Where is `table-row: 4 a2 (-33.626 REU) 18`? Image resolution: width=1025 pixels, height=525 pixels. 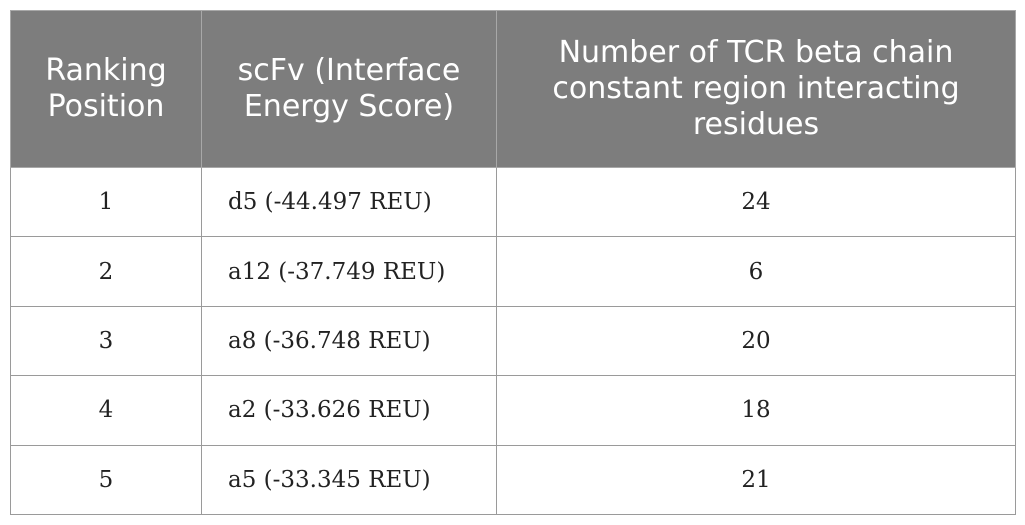 table-row: 4 a2 (-33.626 REU) 18 is located at coordinates (513, 410).